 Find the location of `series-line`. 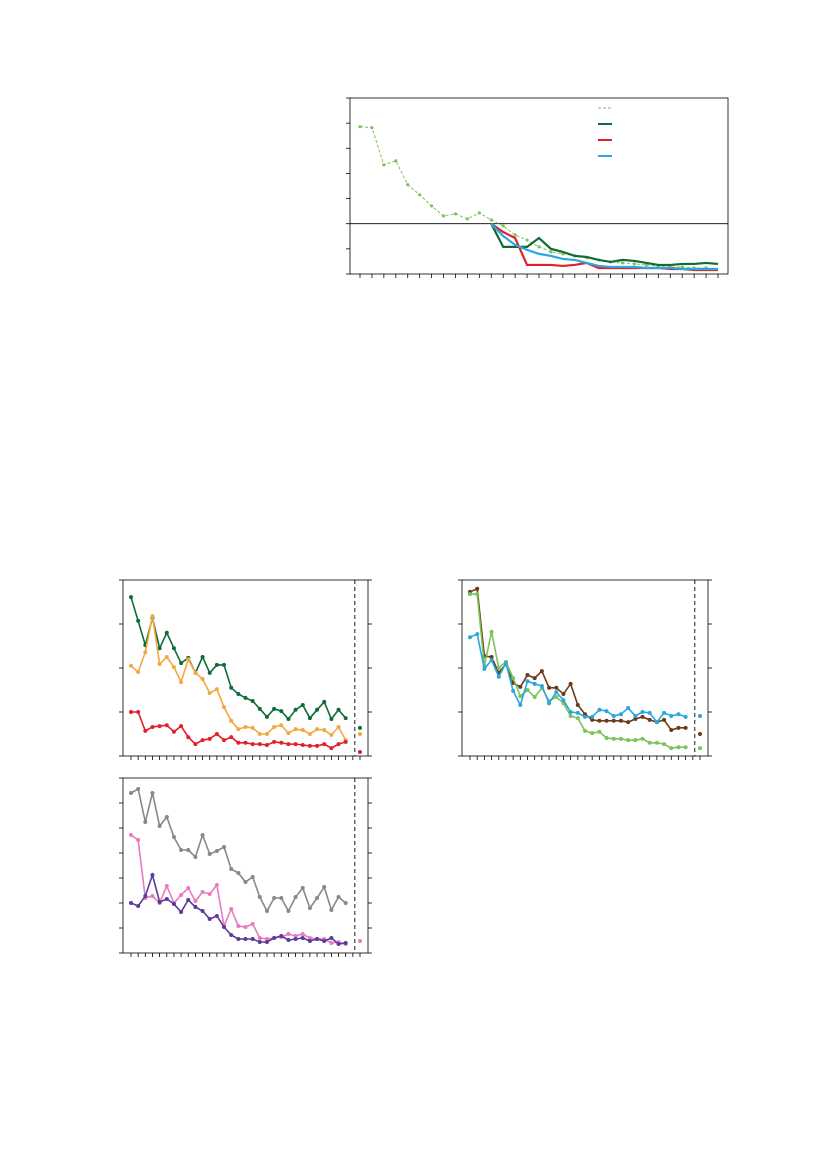

series-line is located at coordinates (533, 197).